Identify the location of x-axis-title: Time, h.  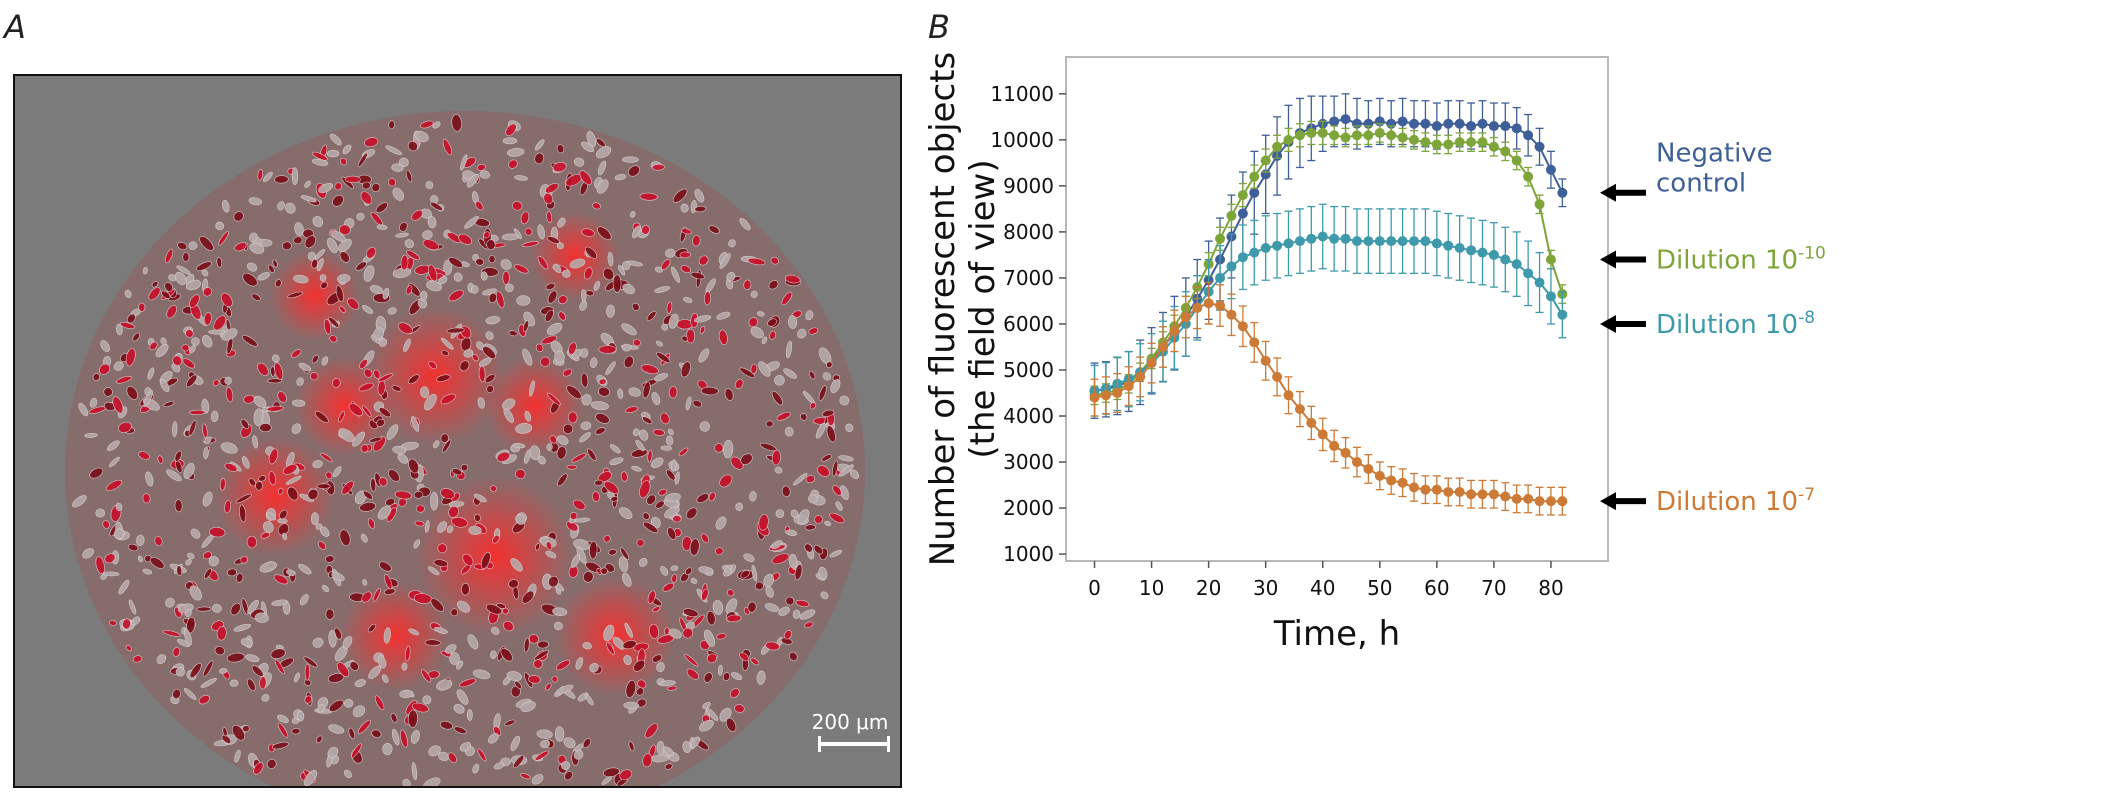
(1336, 634).